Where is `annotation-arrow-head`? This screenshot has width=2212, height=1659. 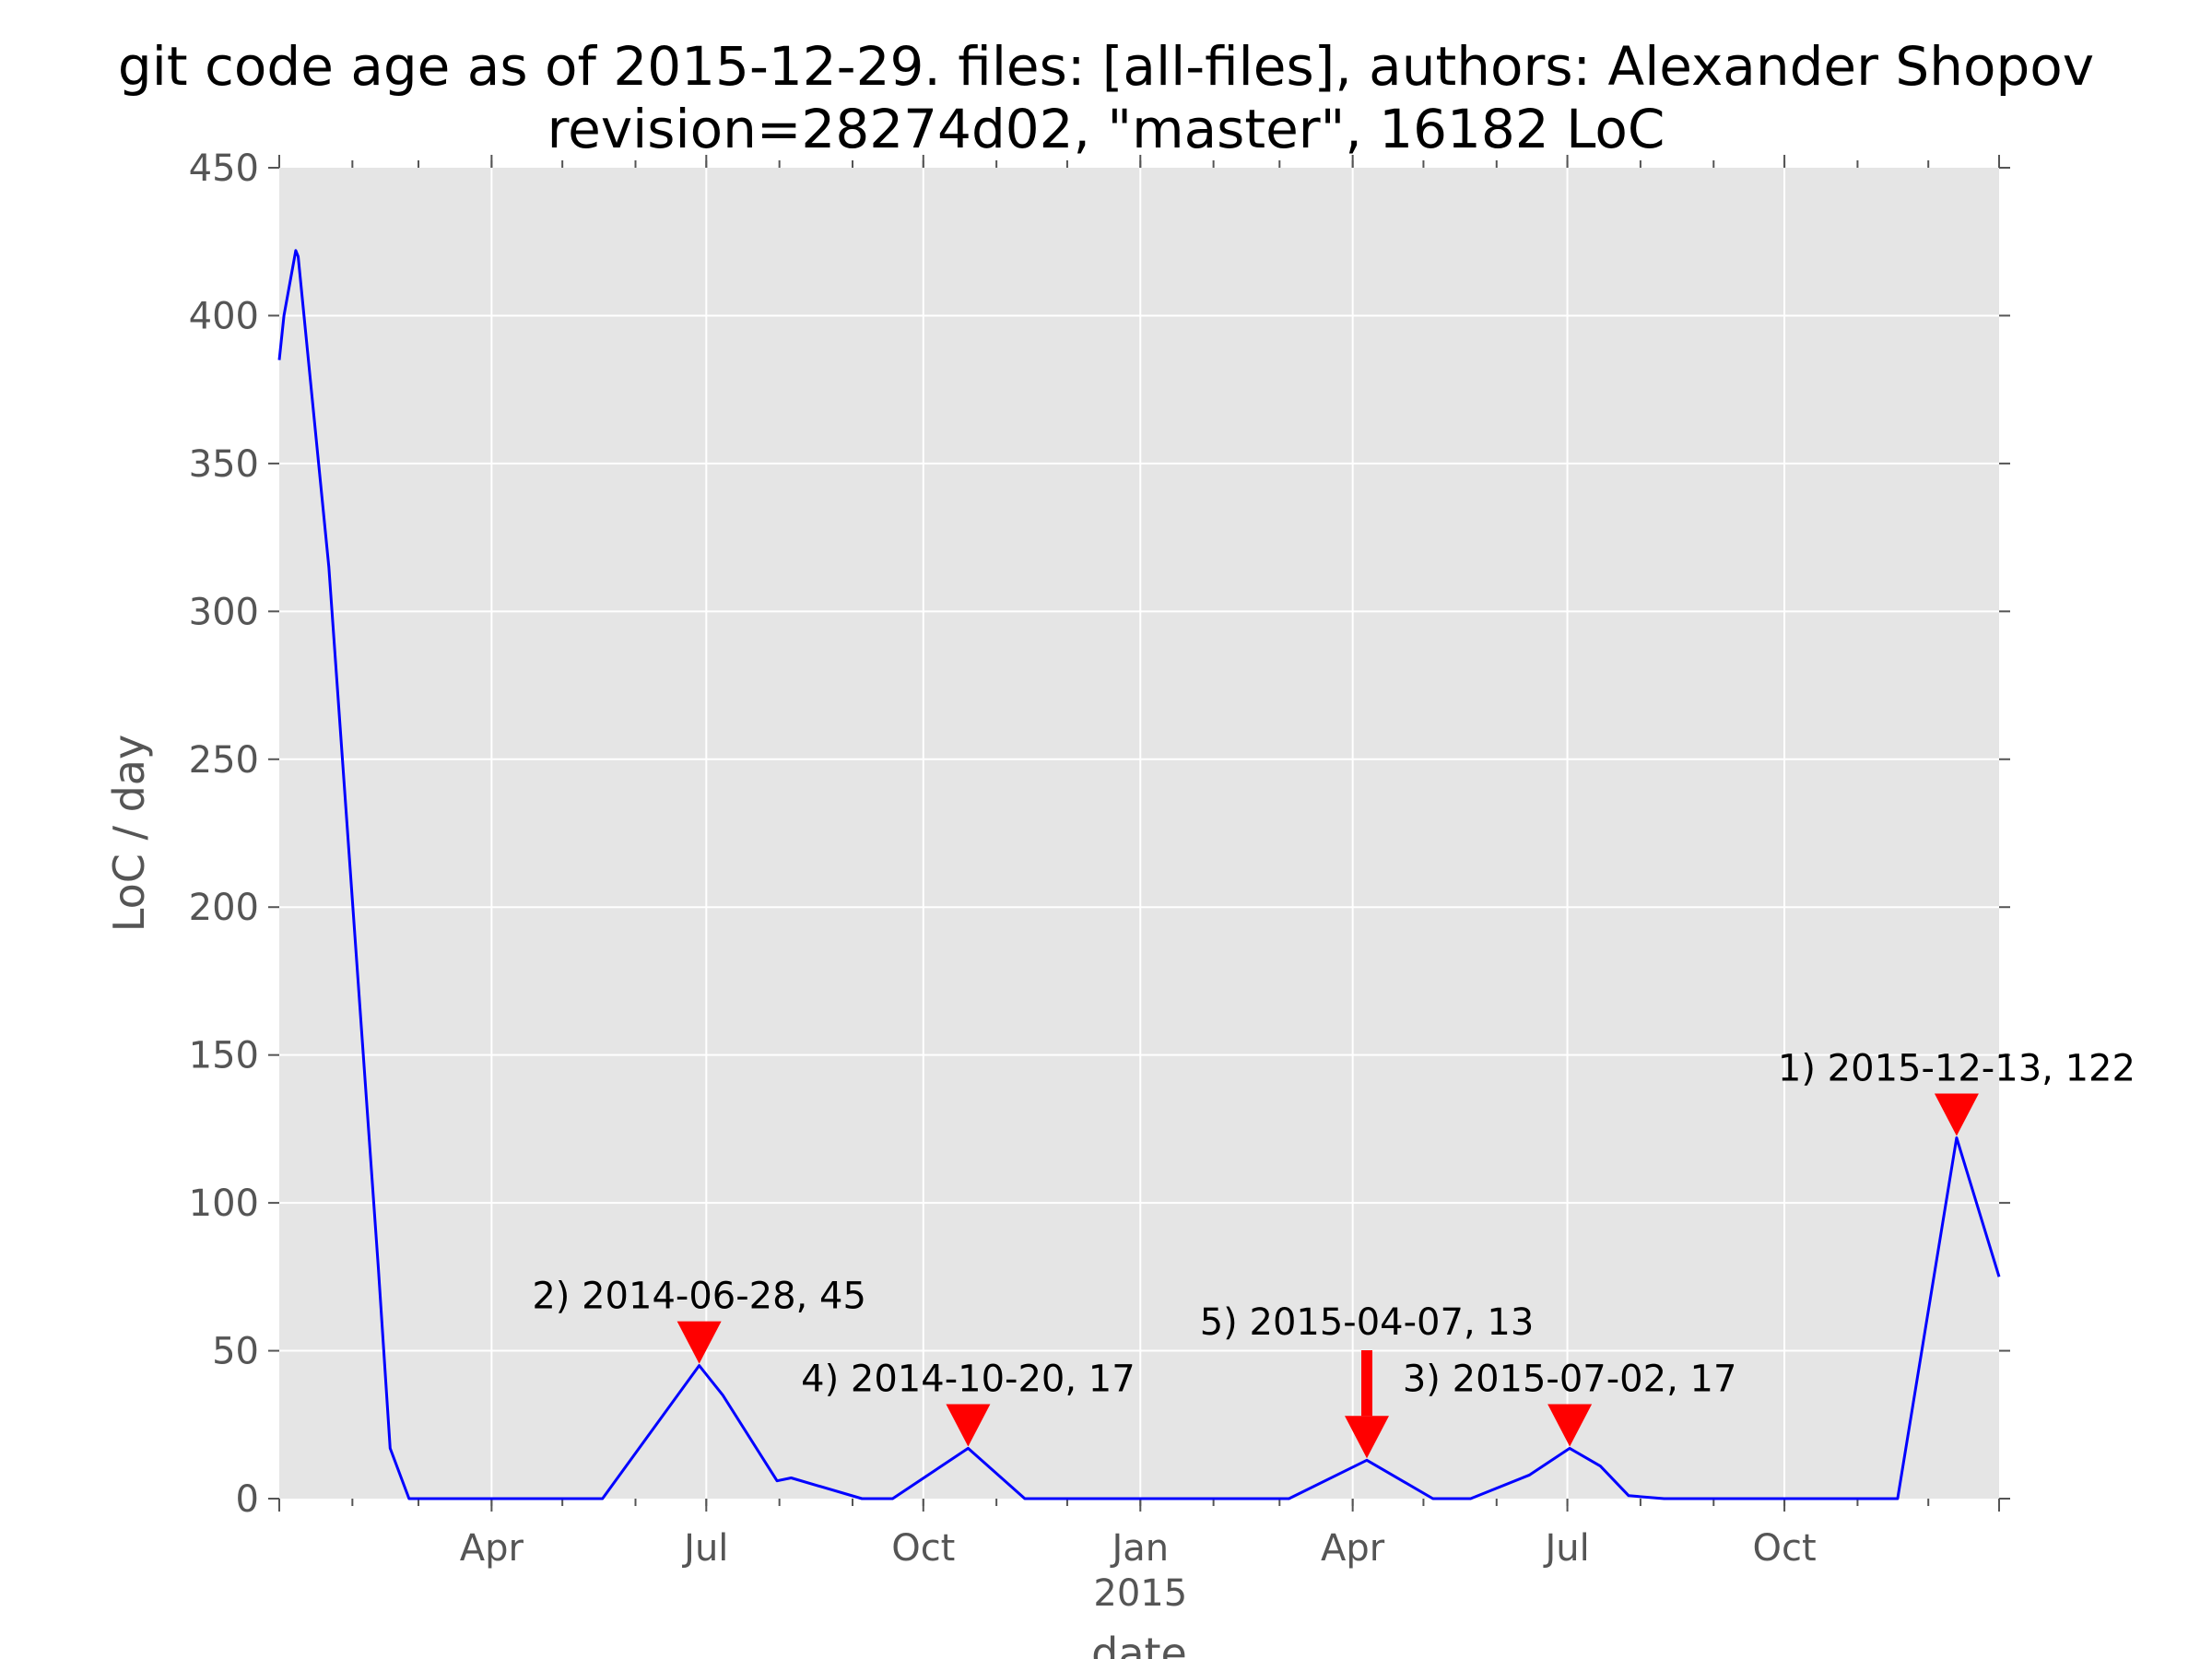
annotation-arrow-head is located at coordinates (1367, 1437).